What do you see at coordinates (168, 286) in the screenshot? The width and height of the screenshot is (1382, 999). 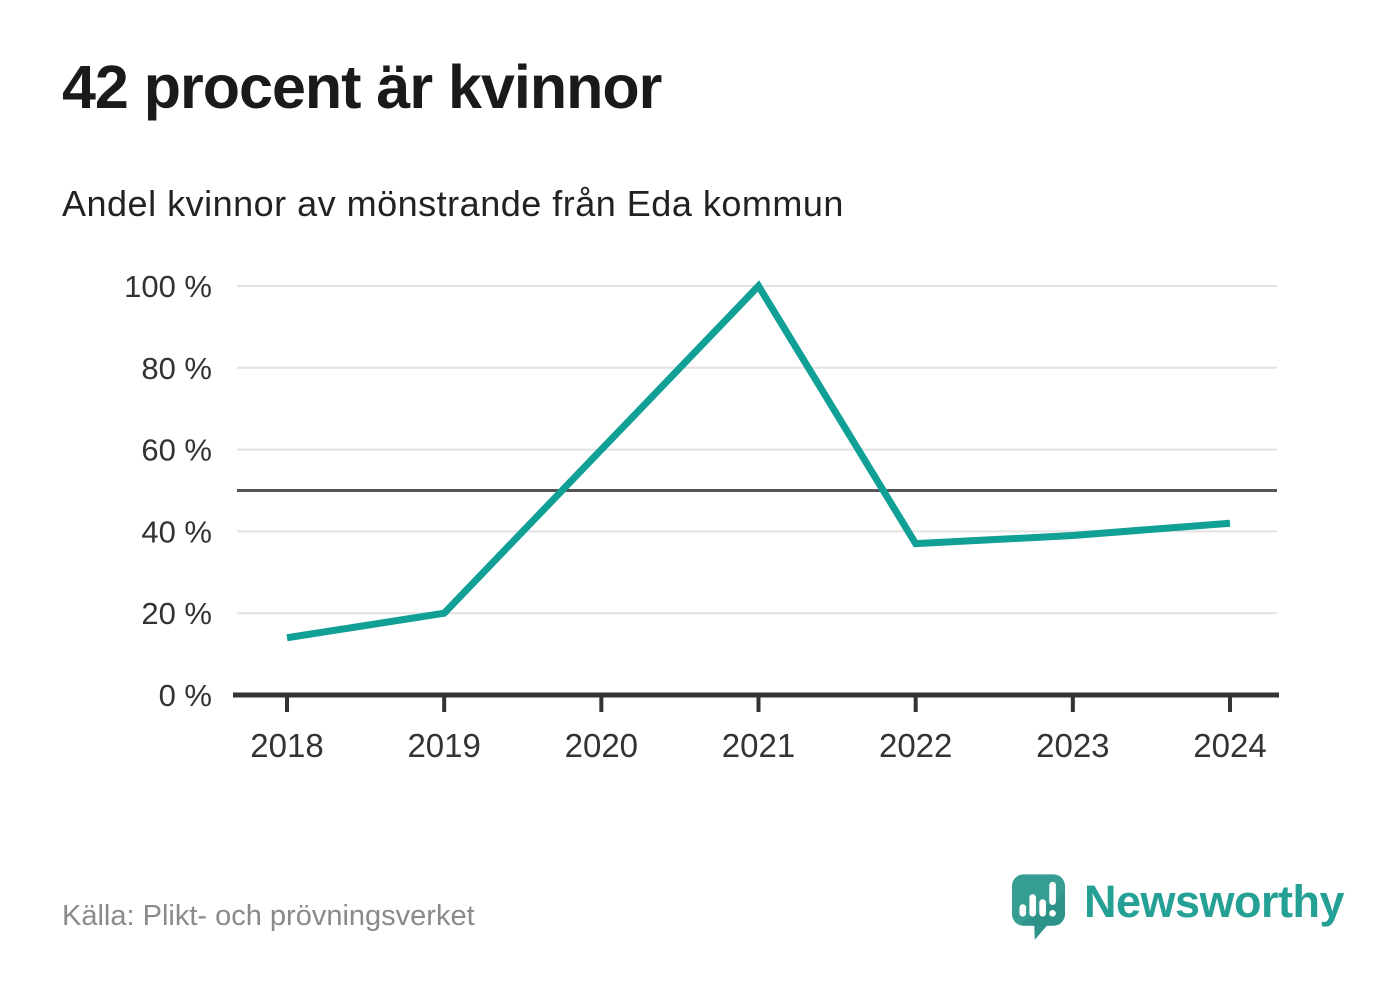 I see `y-axis-tick-label: 100 %` at bounding box center [168, 286].